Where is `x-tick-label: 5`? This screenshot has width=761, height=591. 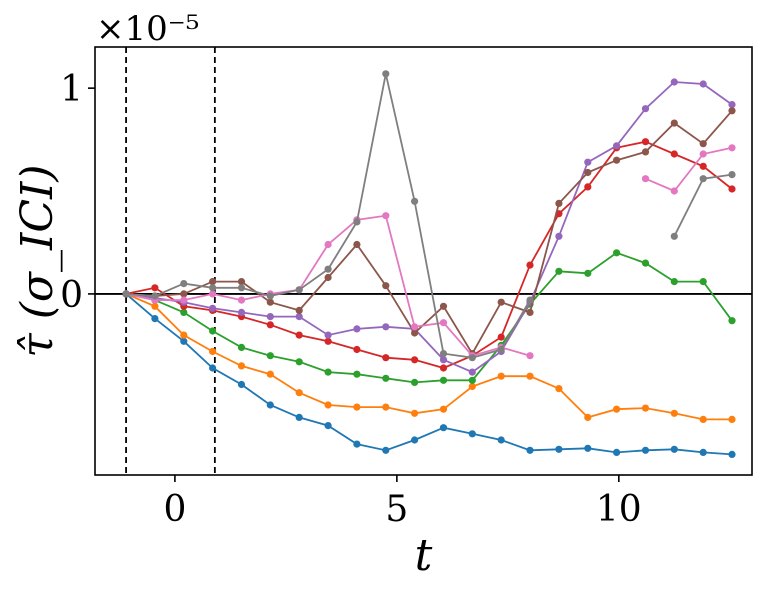 x-tick-label: 5 is located at coordinates (396, 509).